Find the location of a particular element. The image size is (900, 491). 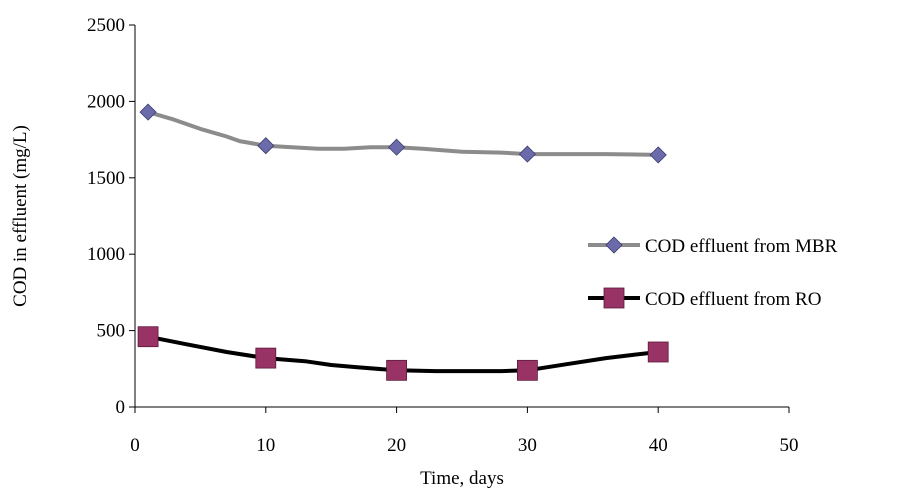

series-line is located at coordinates (403, 354).